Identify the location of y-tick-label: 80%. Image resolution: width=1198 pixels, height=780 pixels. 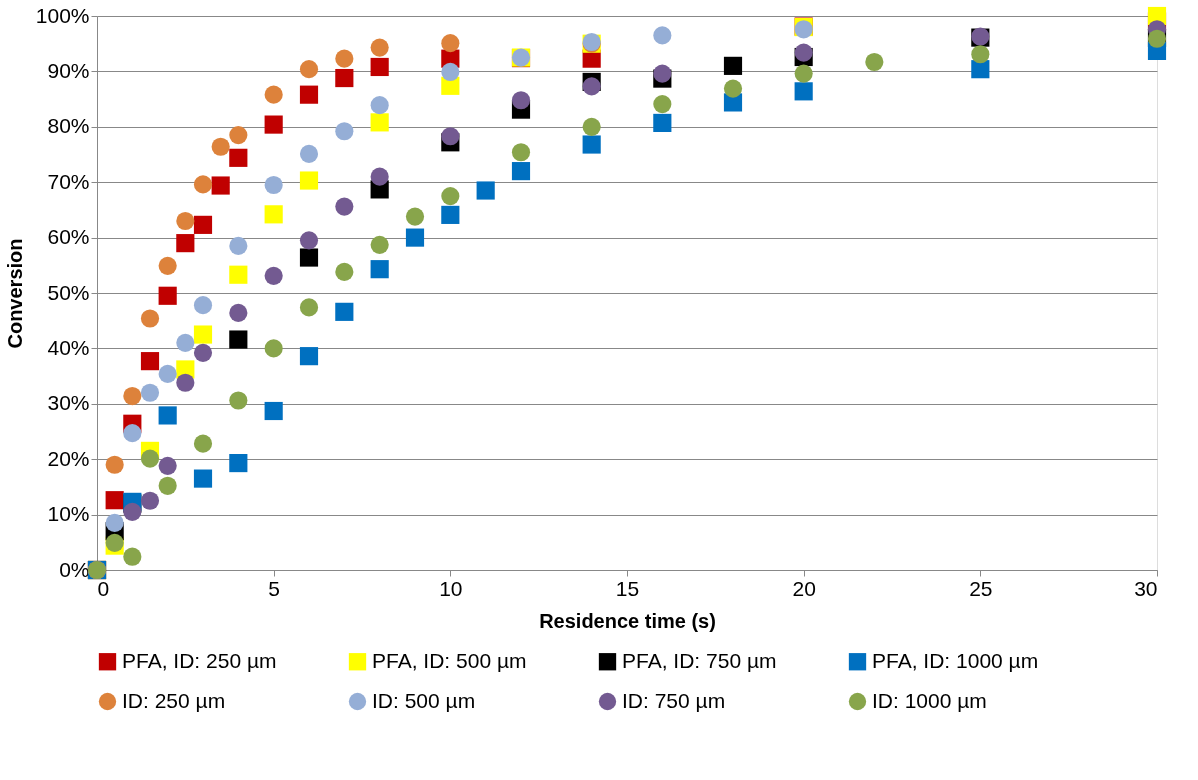
(68, 126).